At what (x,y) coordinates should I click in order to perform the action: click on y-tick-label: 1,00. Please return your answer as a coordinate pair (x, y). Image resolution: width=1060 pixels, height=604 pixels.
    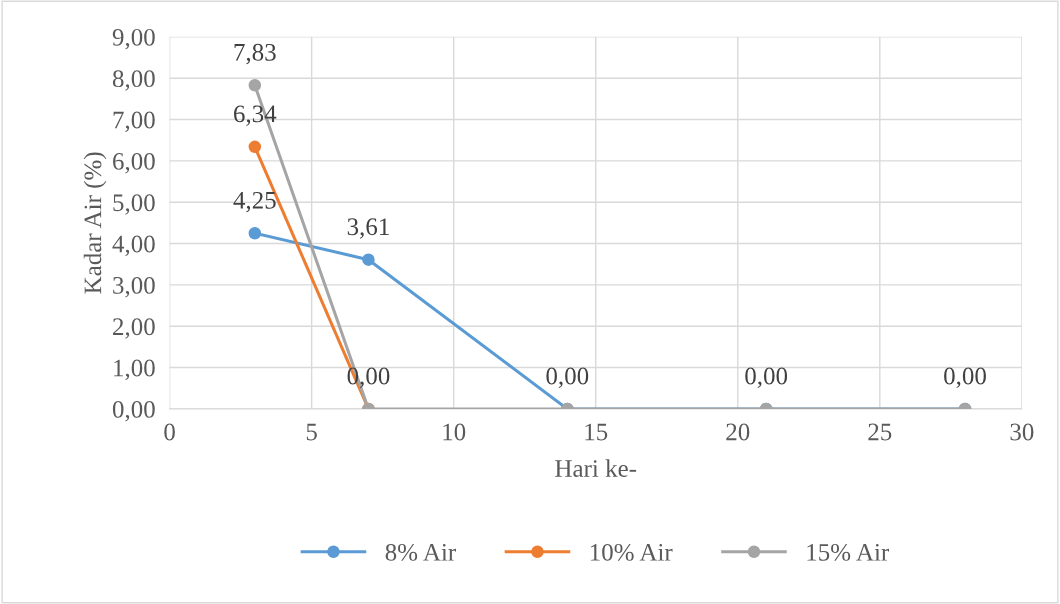
    Looking at the image, I should click on (134, 370).